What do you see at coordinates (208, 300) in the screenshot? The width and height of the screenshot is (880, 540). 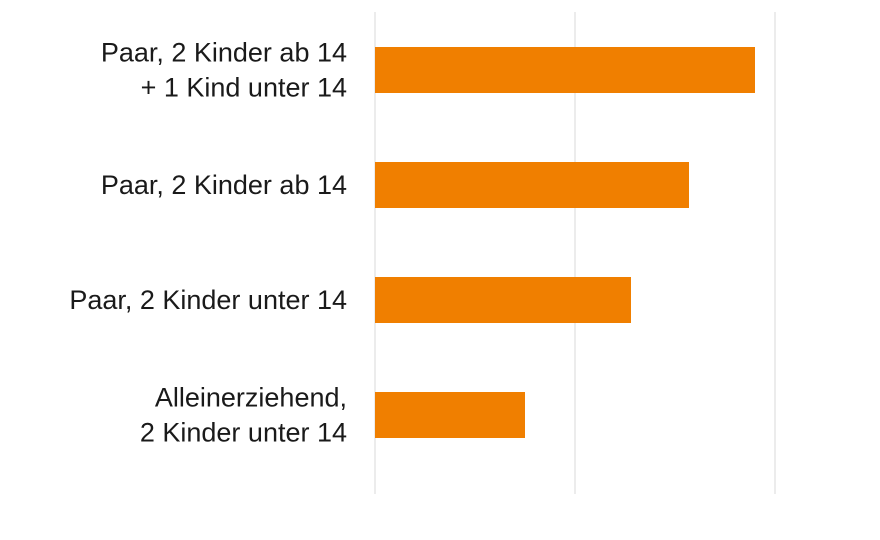 I see `category-label: Paar, 2 Kinder unter 14` at bounding box center [208, 300].